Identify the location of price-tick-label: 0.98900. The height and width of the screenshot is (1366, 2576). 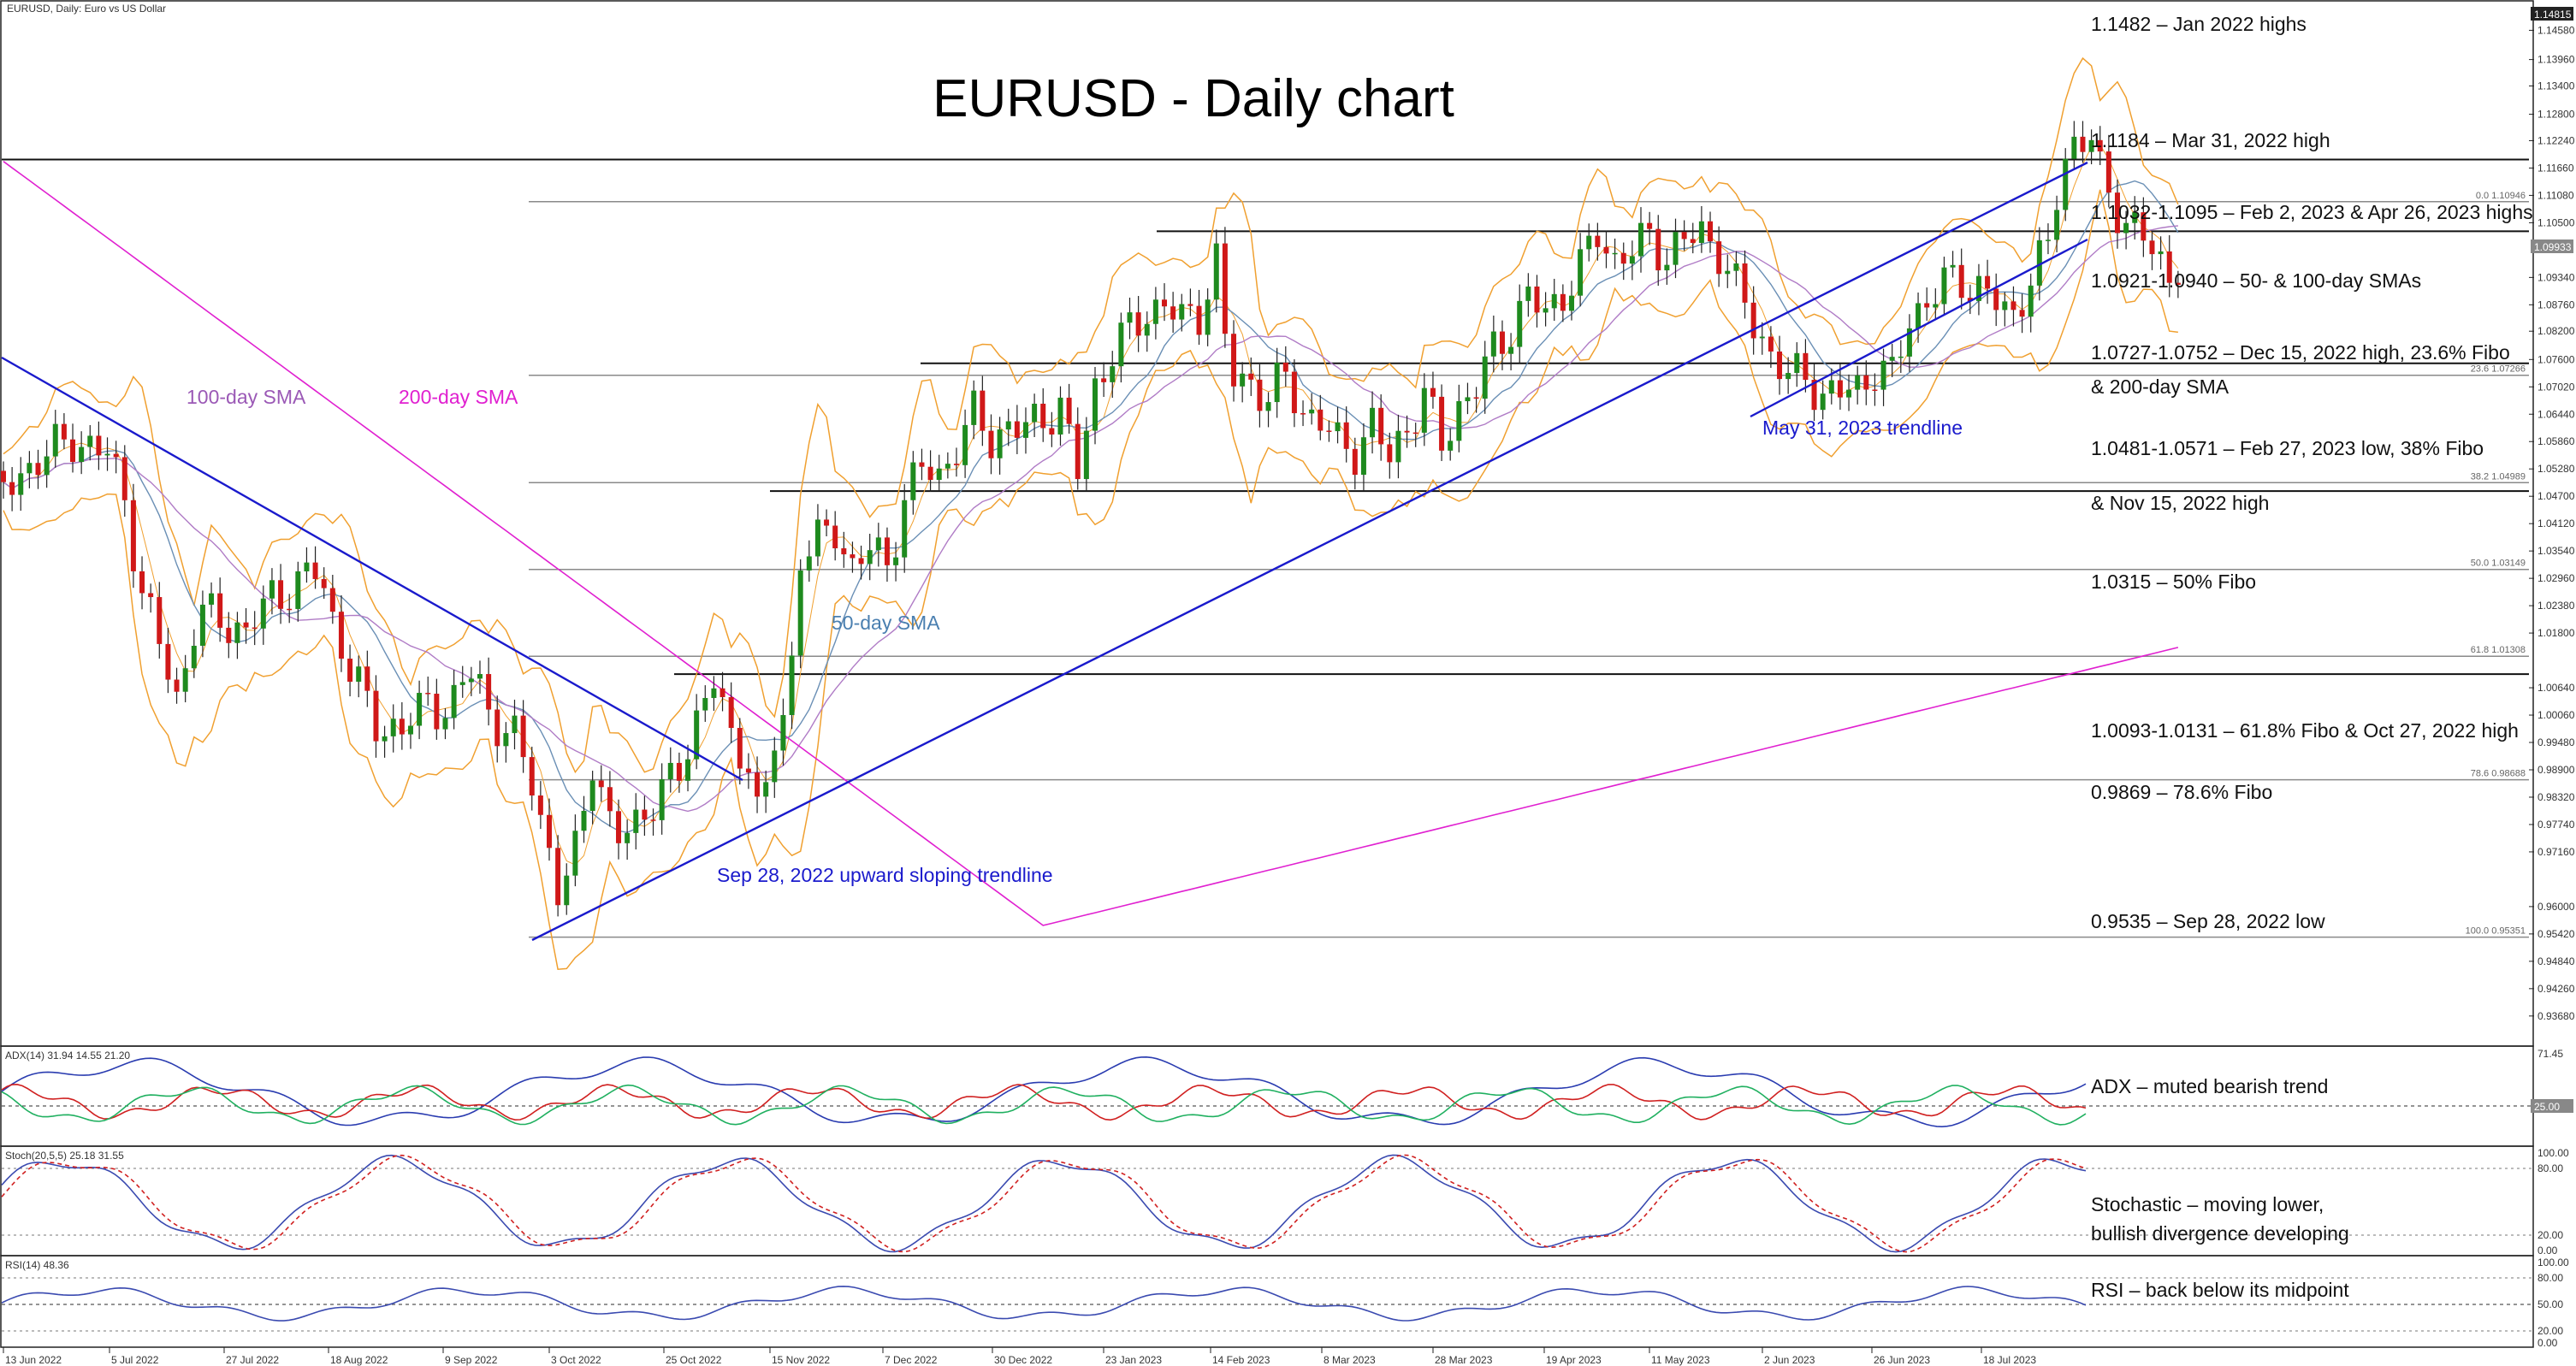
(2556, 770).